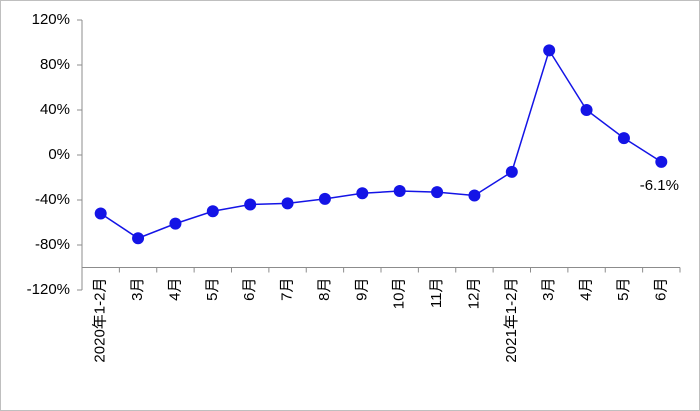  I want to click on y-tick-label: 40%, so click(55, 109).